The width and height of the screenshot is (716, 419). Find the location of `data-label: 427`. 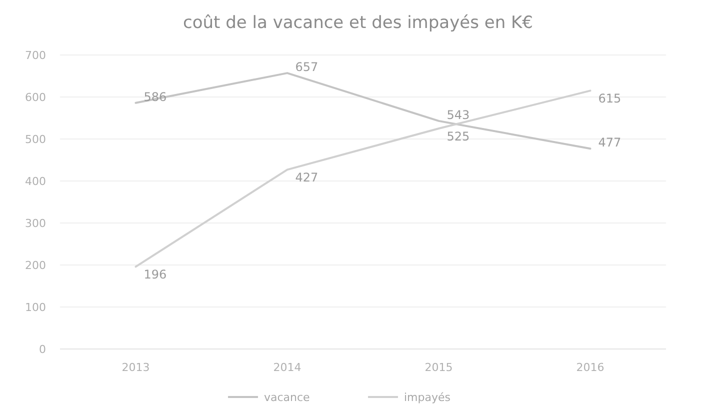

data-label: 427 is located at coordinates (306, 177).